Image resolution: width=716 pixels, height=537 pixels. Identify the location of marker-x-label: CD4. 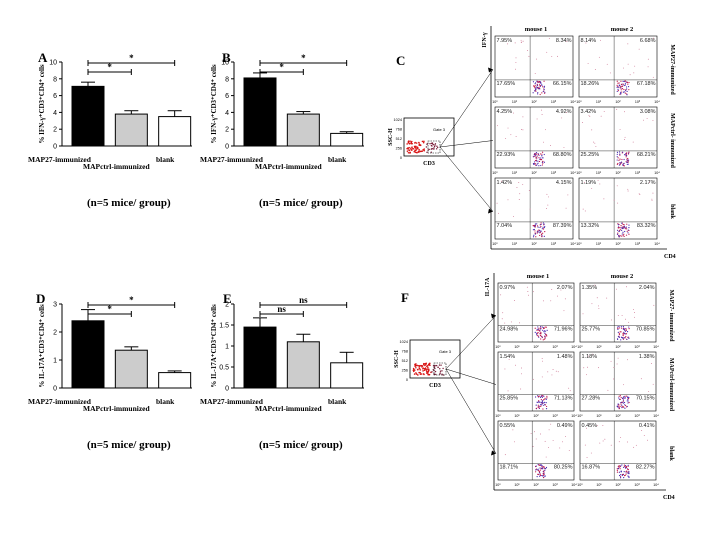
(670, 257).